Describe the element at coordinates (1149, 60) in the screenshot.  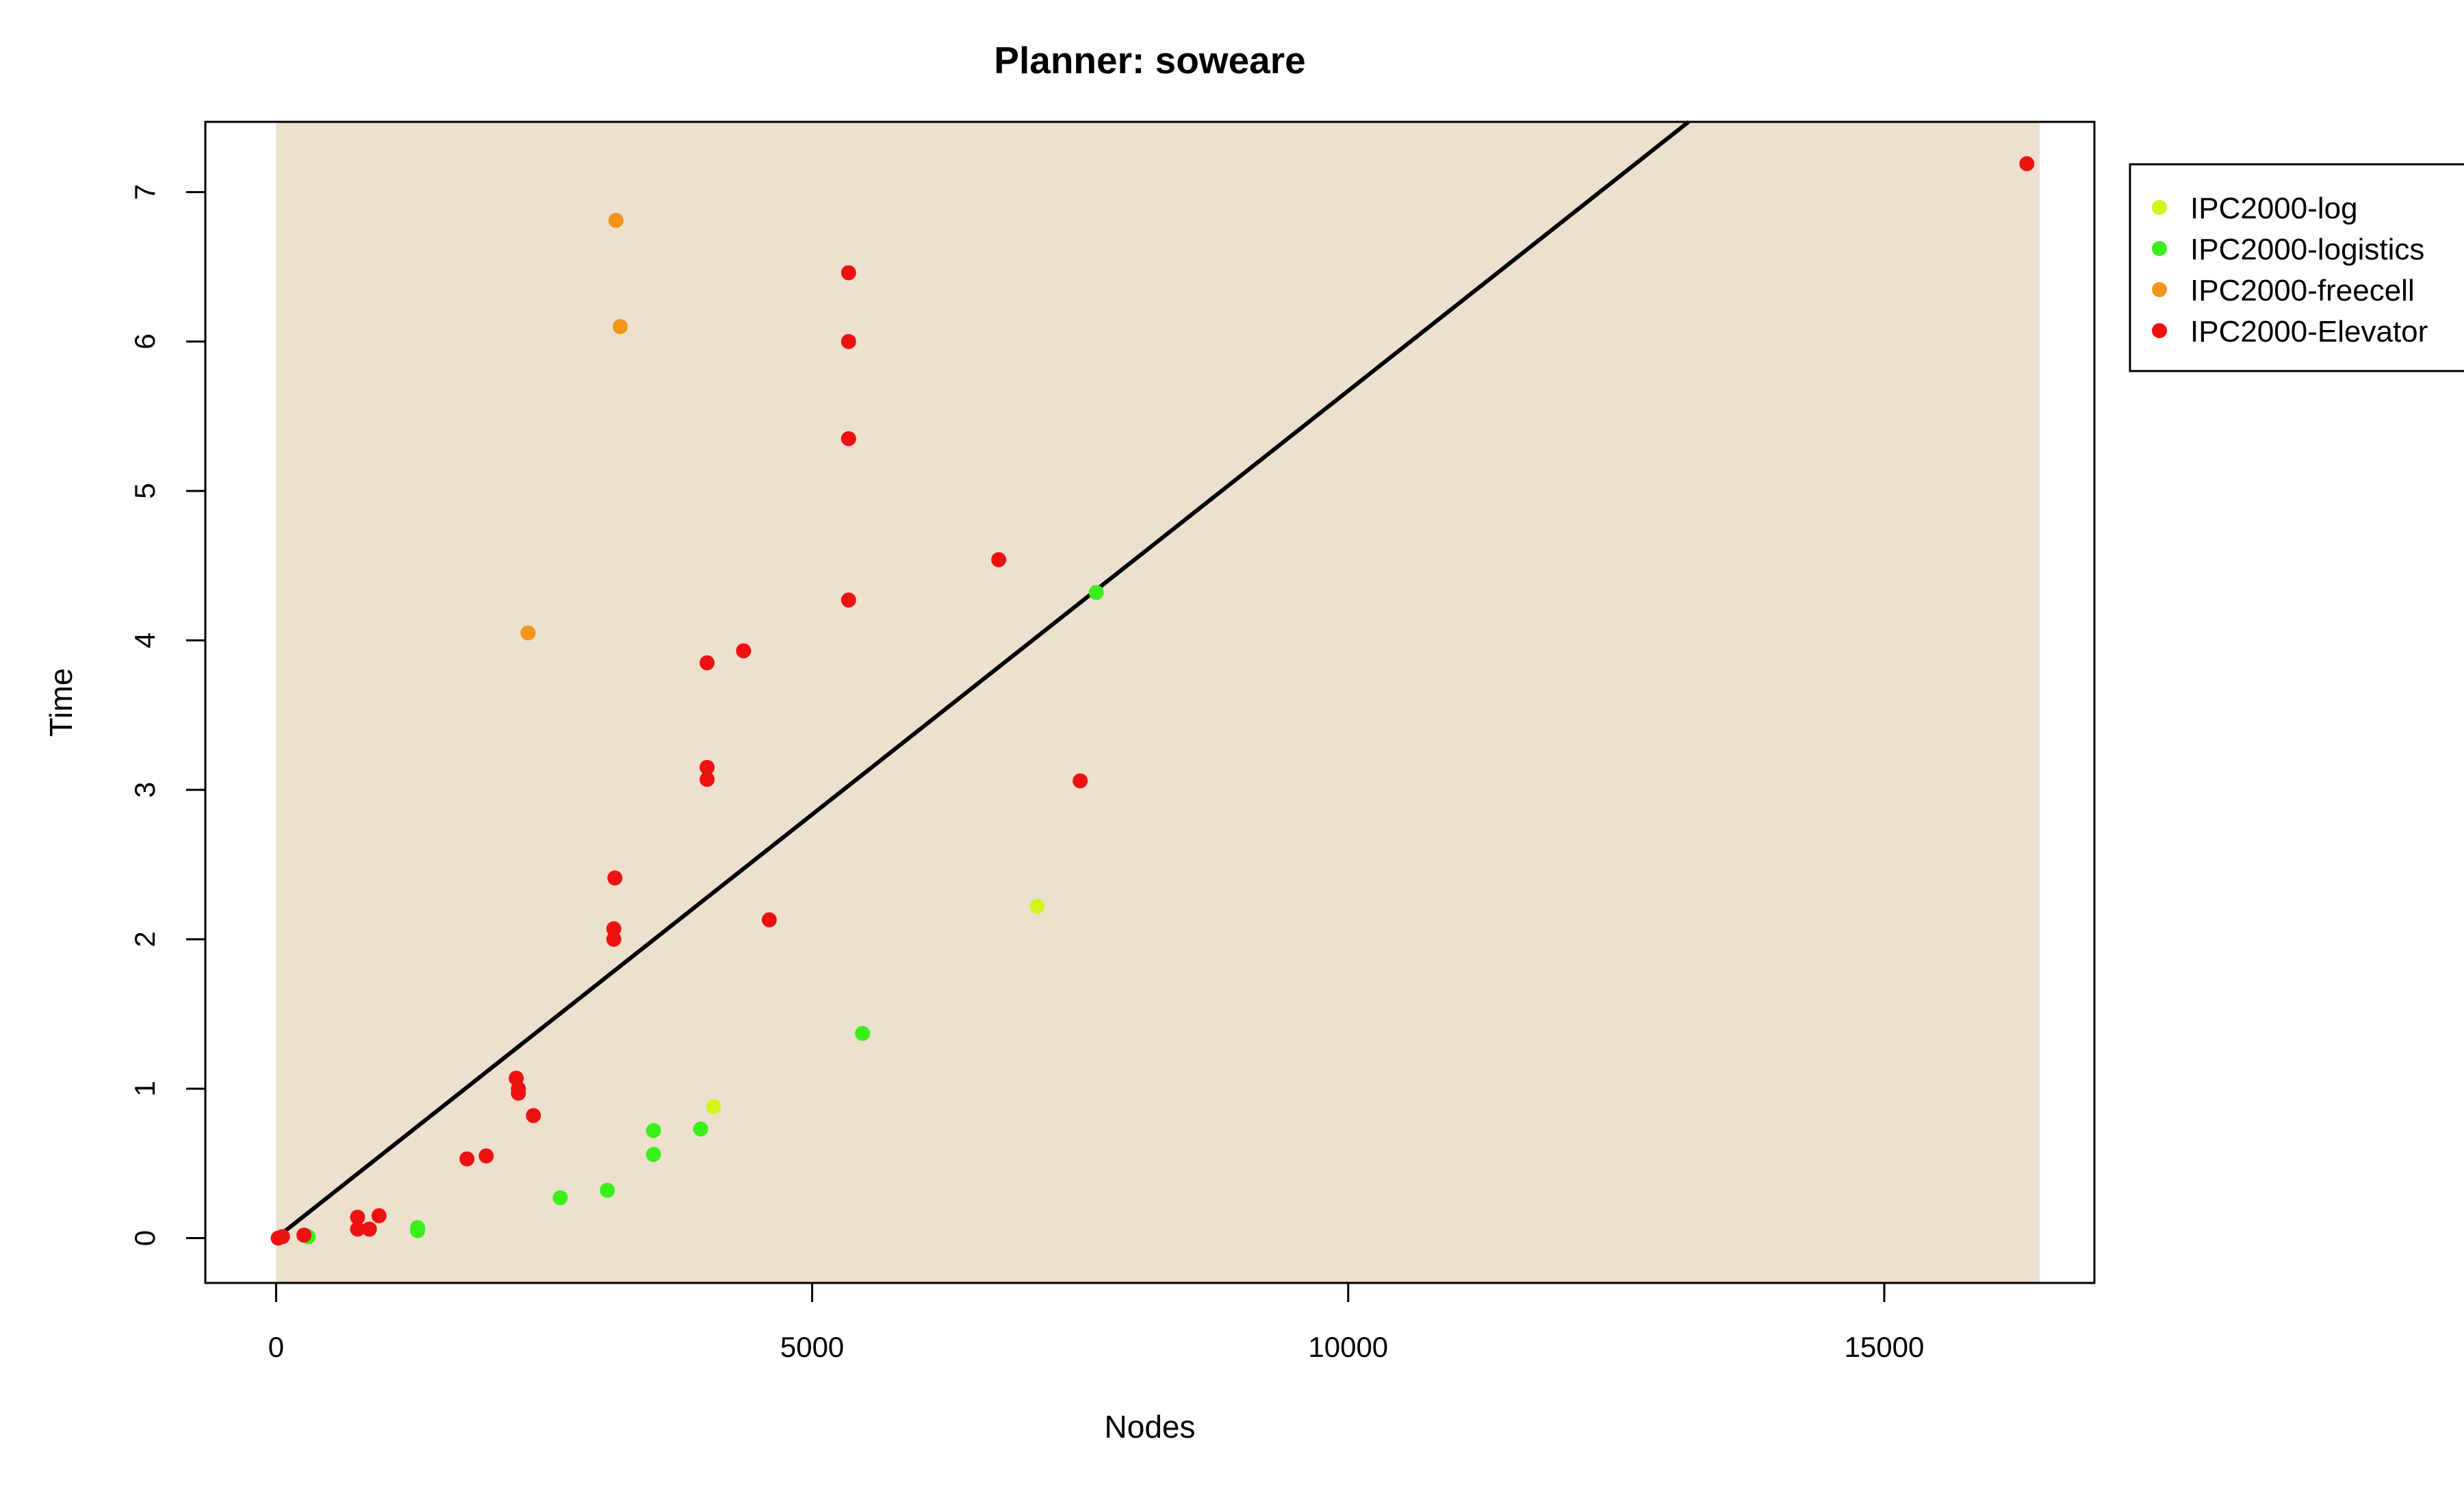
I see `chart-title: Planner: soweare` at that location.